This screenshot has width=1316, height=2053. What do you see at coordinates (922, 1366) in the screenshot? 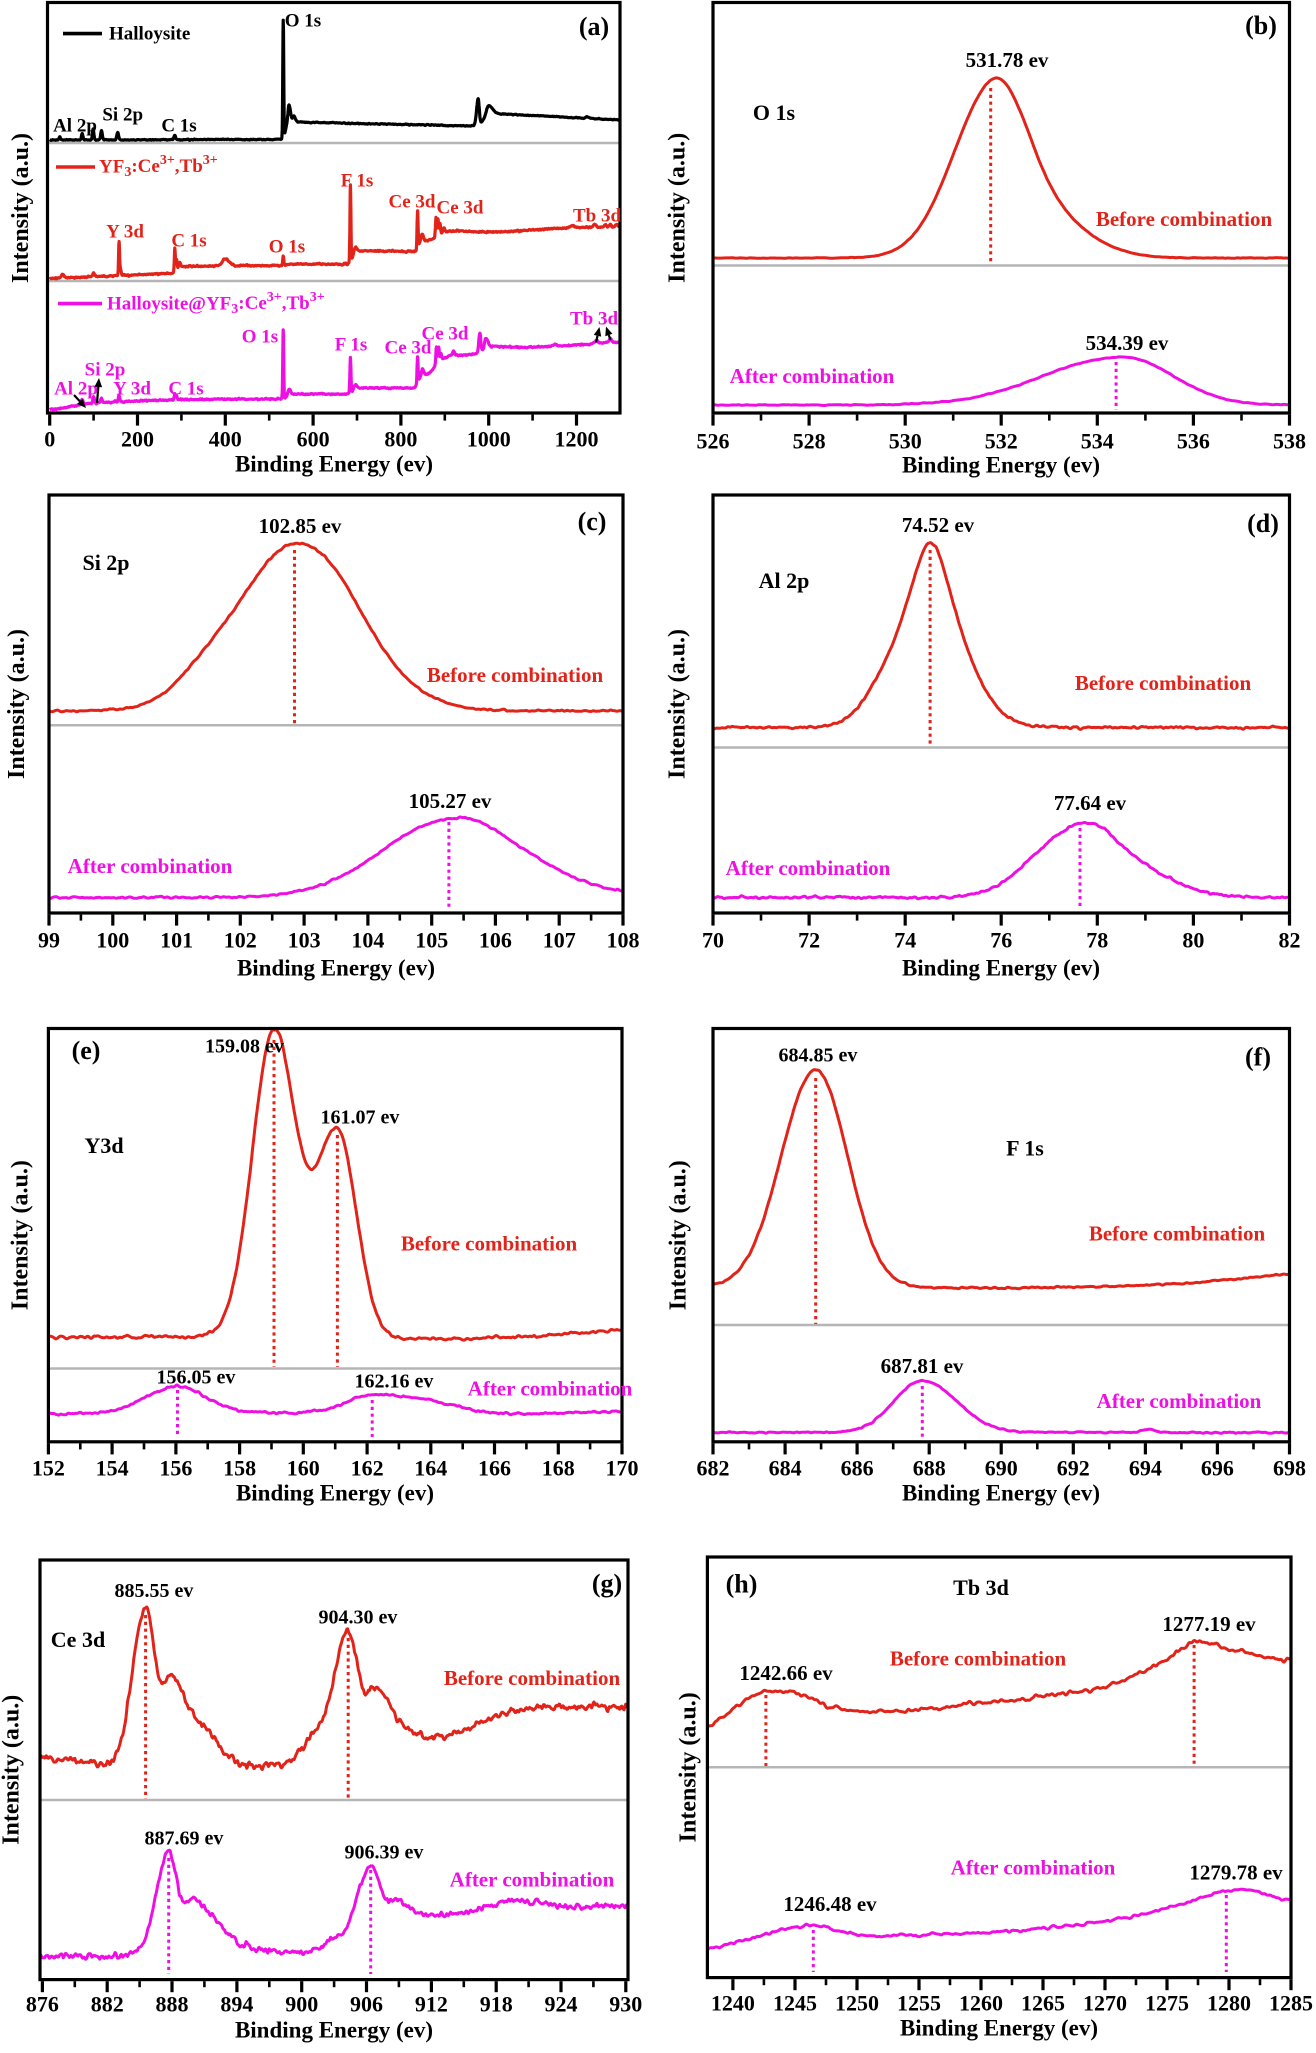
I see `svg-text: 687.81 ev` at bounding box center [922, 1366].